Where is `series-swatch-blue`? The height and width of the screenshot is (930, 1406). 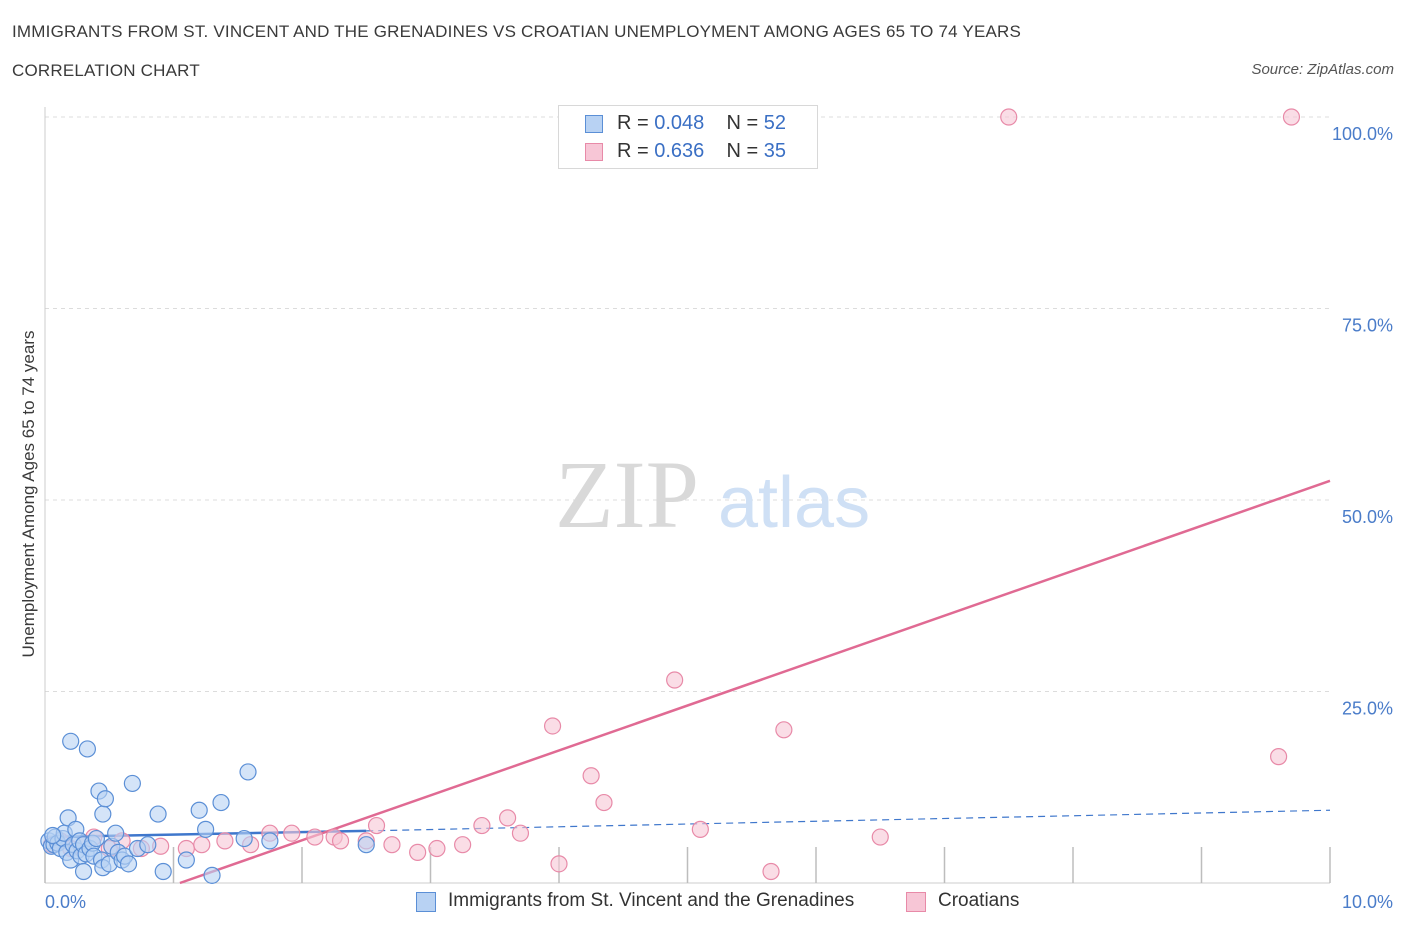 series-swatch-blue is located at coordinates (426, 902).